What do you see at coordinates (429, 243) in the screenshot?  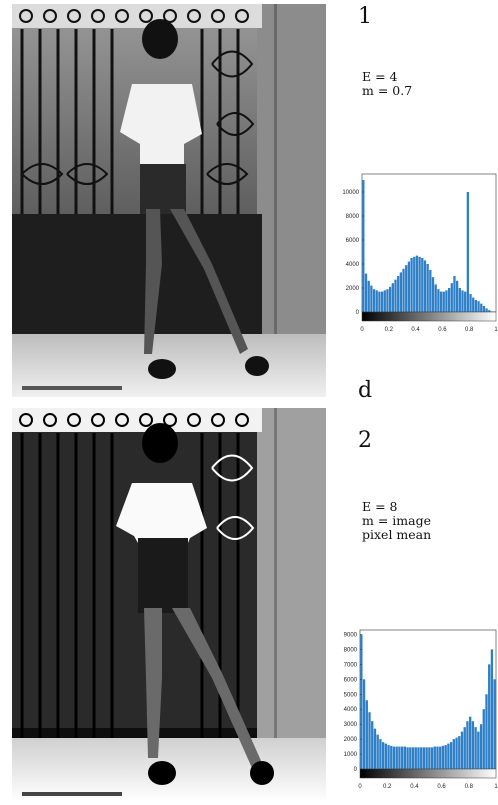 I see `plot-frame` at bounding box center [429, 243].